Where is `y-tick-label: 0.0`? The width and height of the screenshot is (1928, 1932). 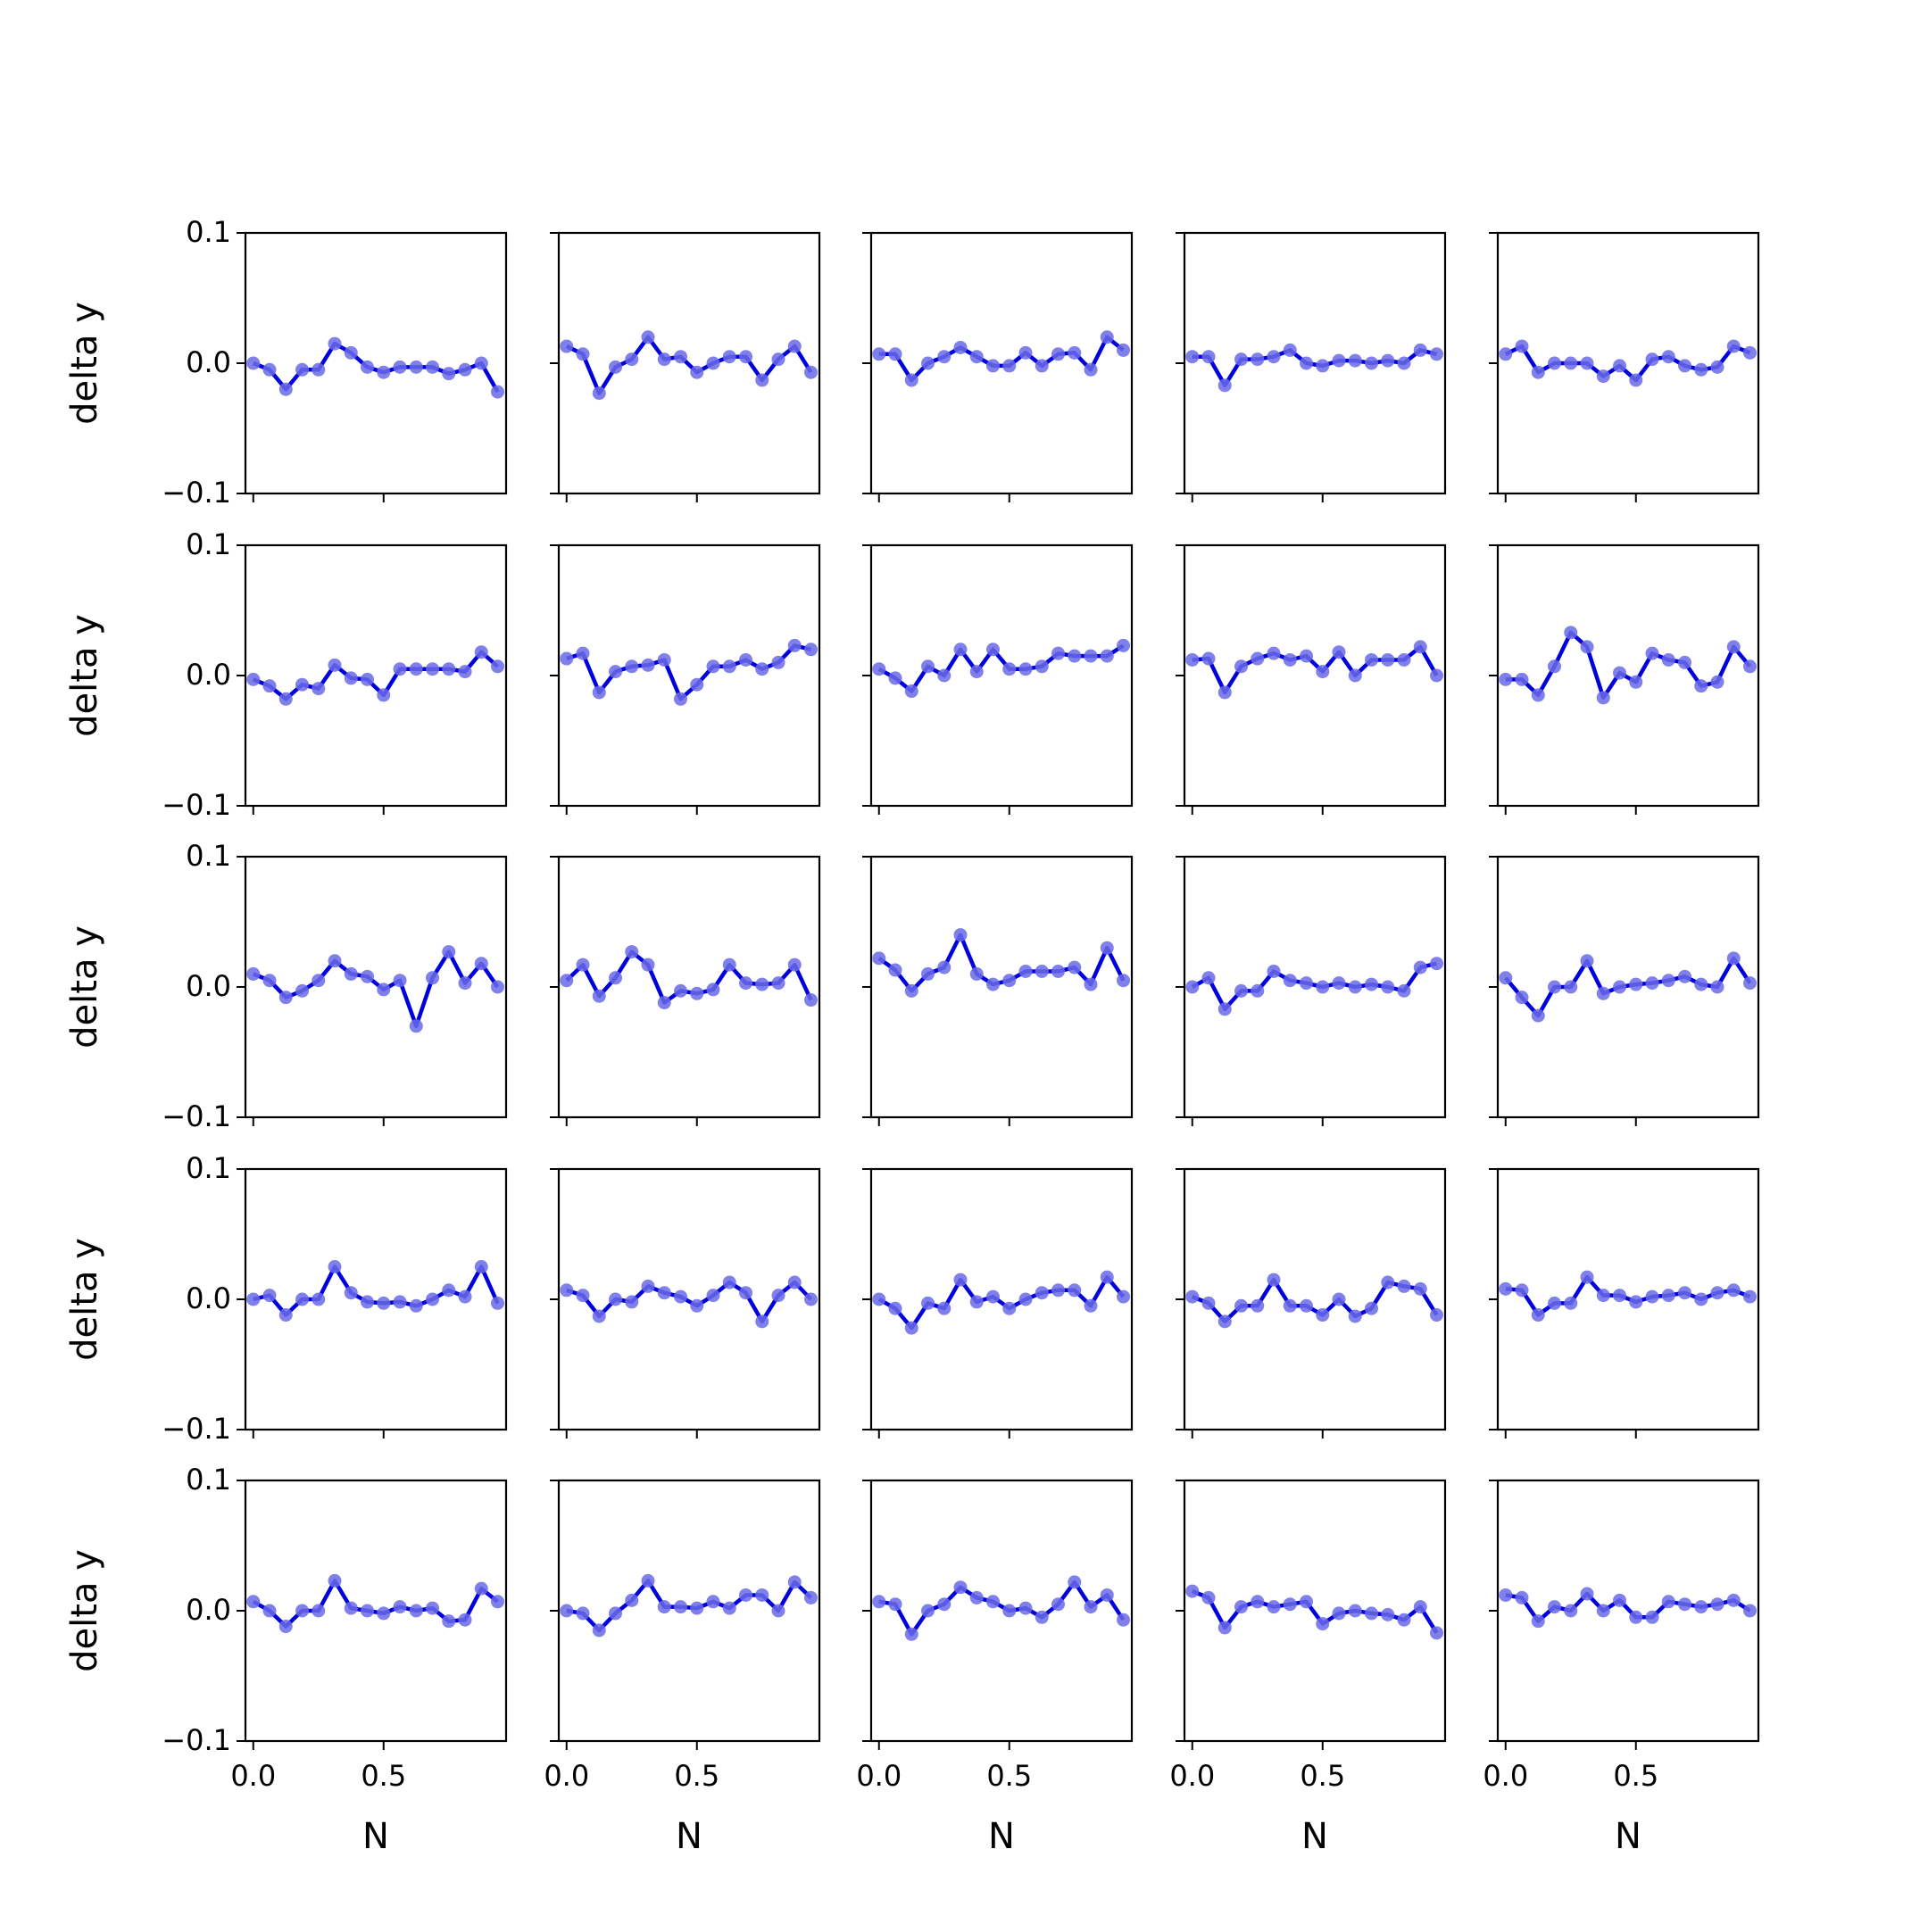 y-tick-label: 0.0 is located at coordinates (208, 675).